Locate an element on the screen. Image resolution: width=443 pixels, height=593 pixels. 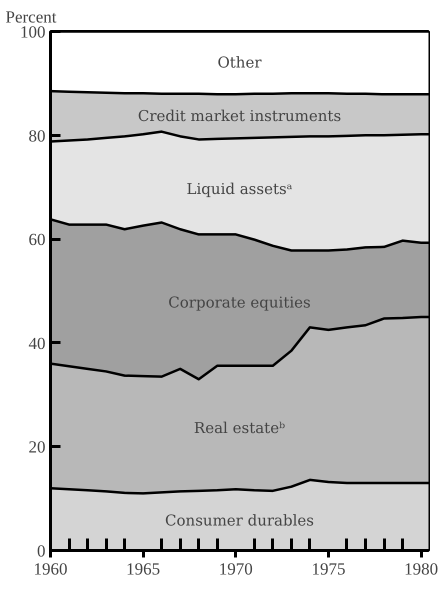
y-tick-label: 60 is located at coordinates (37, 240).